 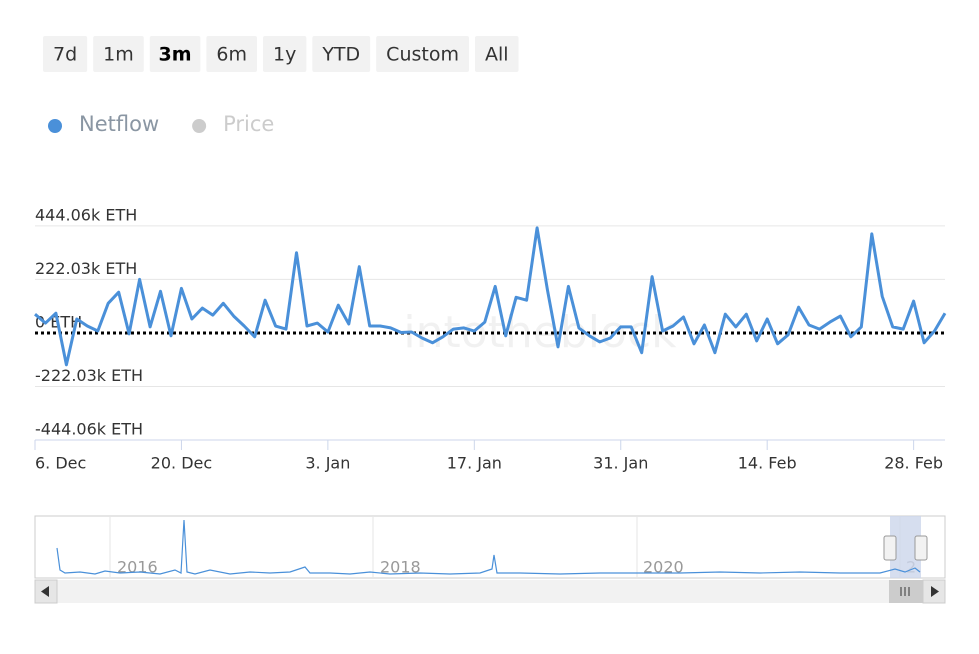 I want to click on arrow-left, so click(x=45, y=591).